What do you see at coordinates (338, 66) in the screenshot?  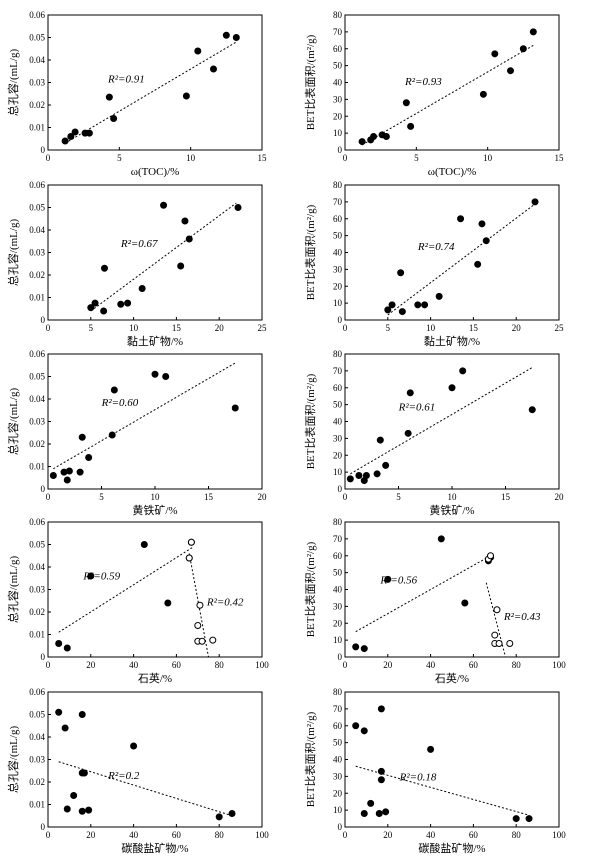 I see `y-tick-label: 50` at bounding box center [338, 66].